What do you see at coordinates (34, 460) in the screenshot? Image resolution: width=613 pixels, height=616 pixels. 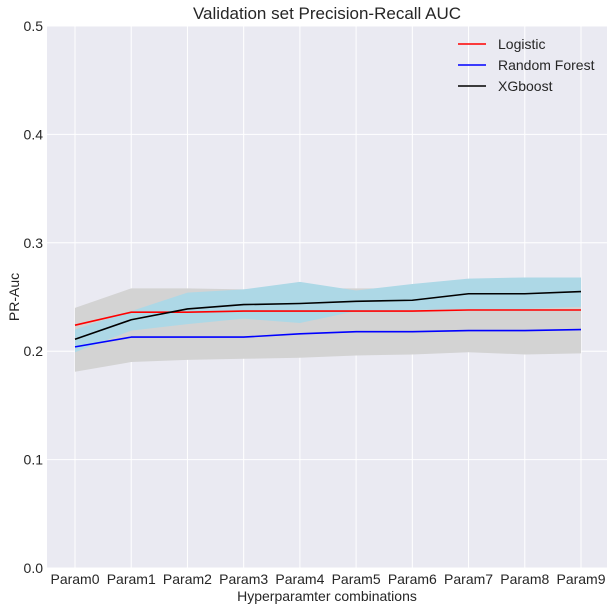 I see `y-tick-label: 0.1` at bounding box center [34, 460].